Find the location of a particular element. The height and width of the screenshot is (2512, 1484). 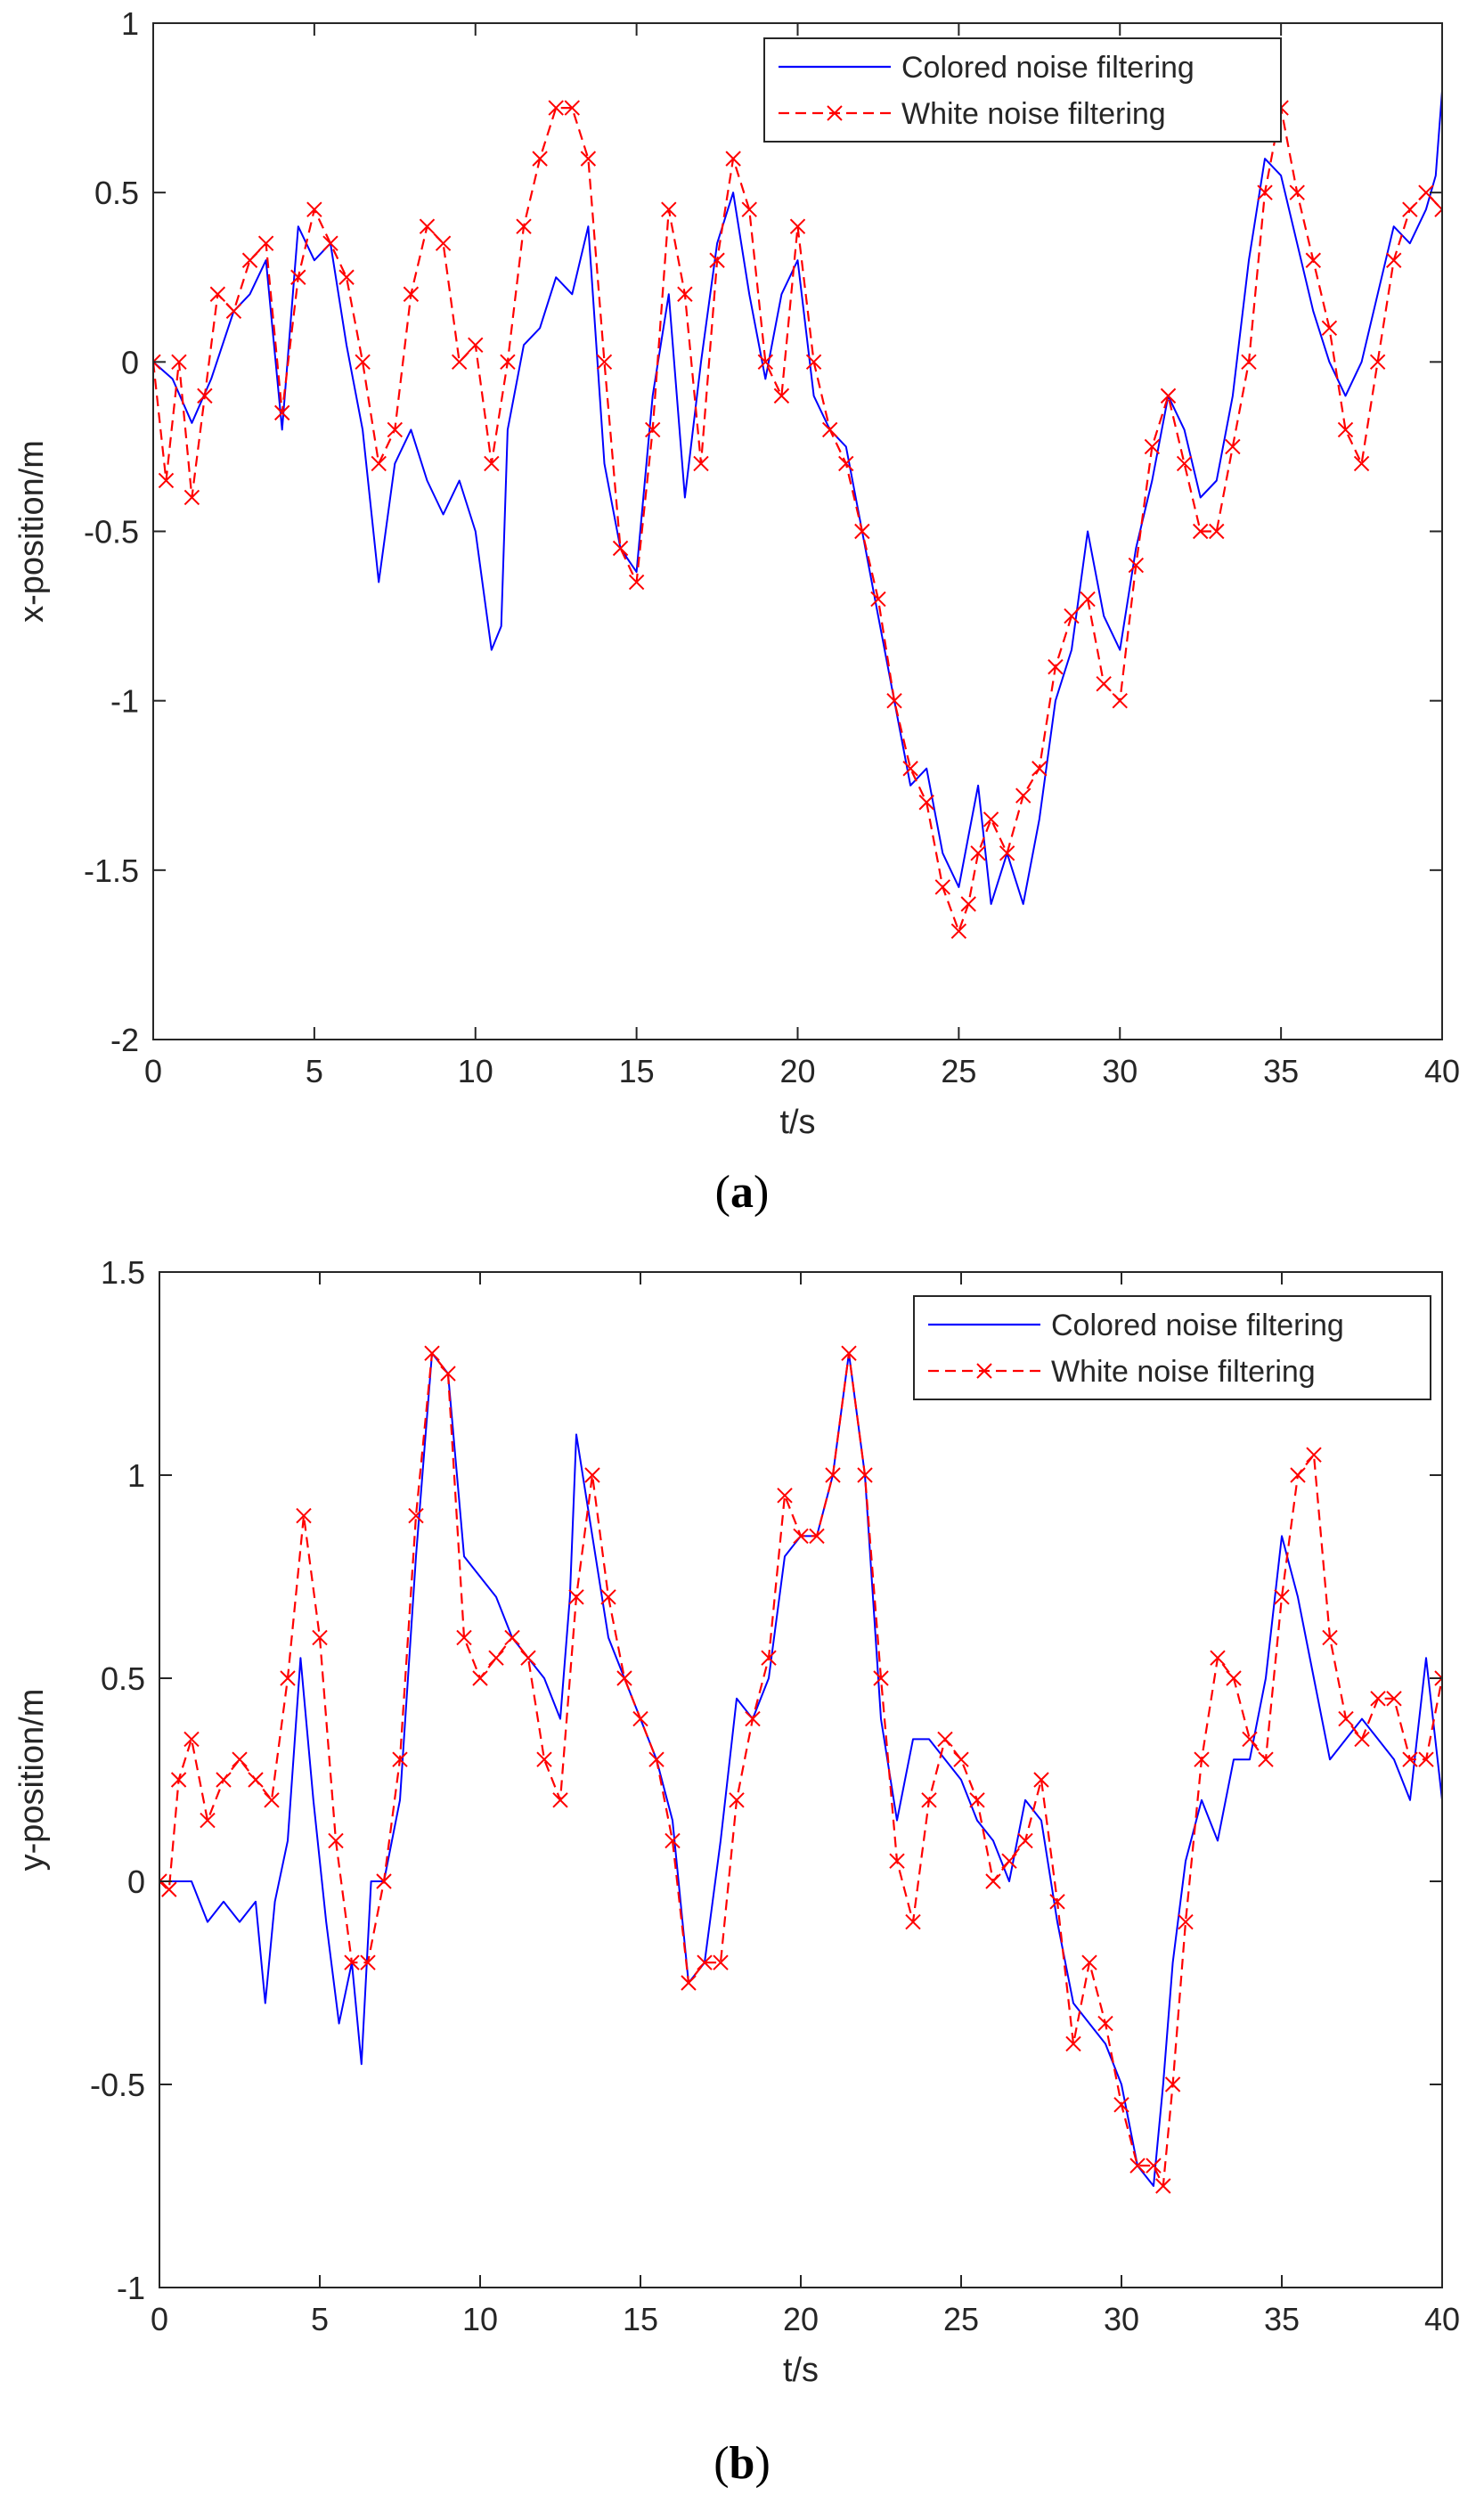

x-tick-label: 15 is located at coordinates (637, 1071).